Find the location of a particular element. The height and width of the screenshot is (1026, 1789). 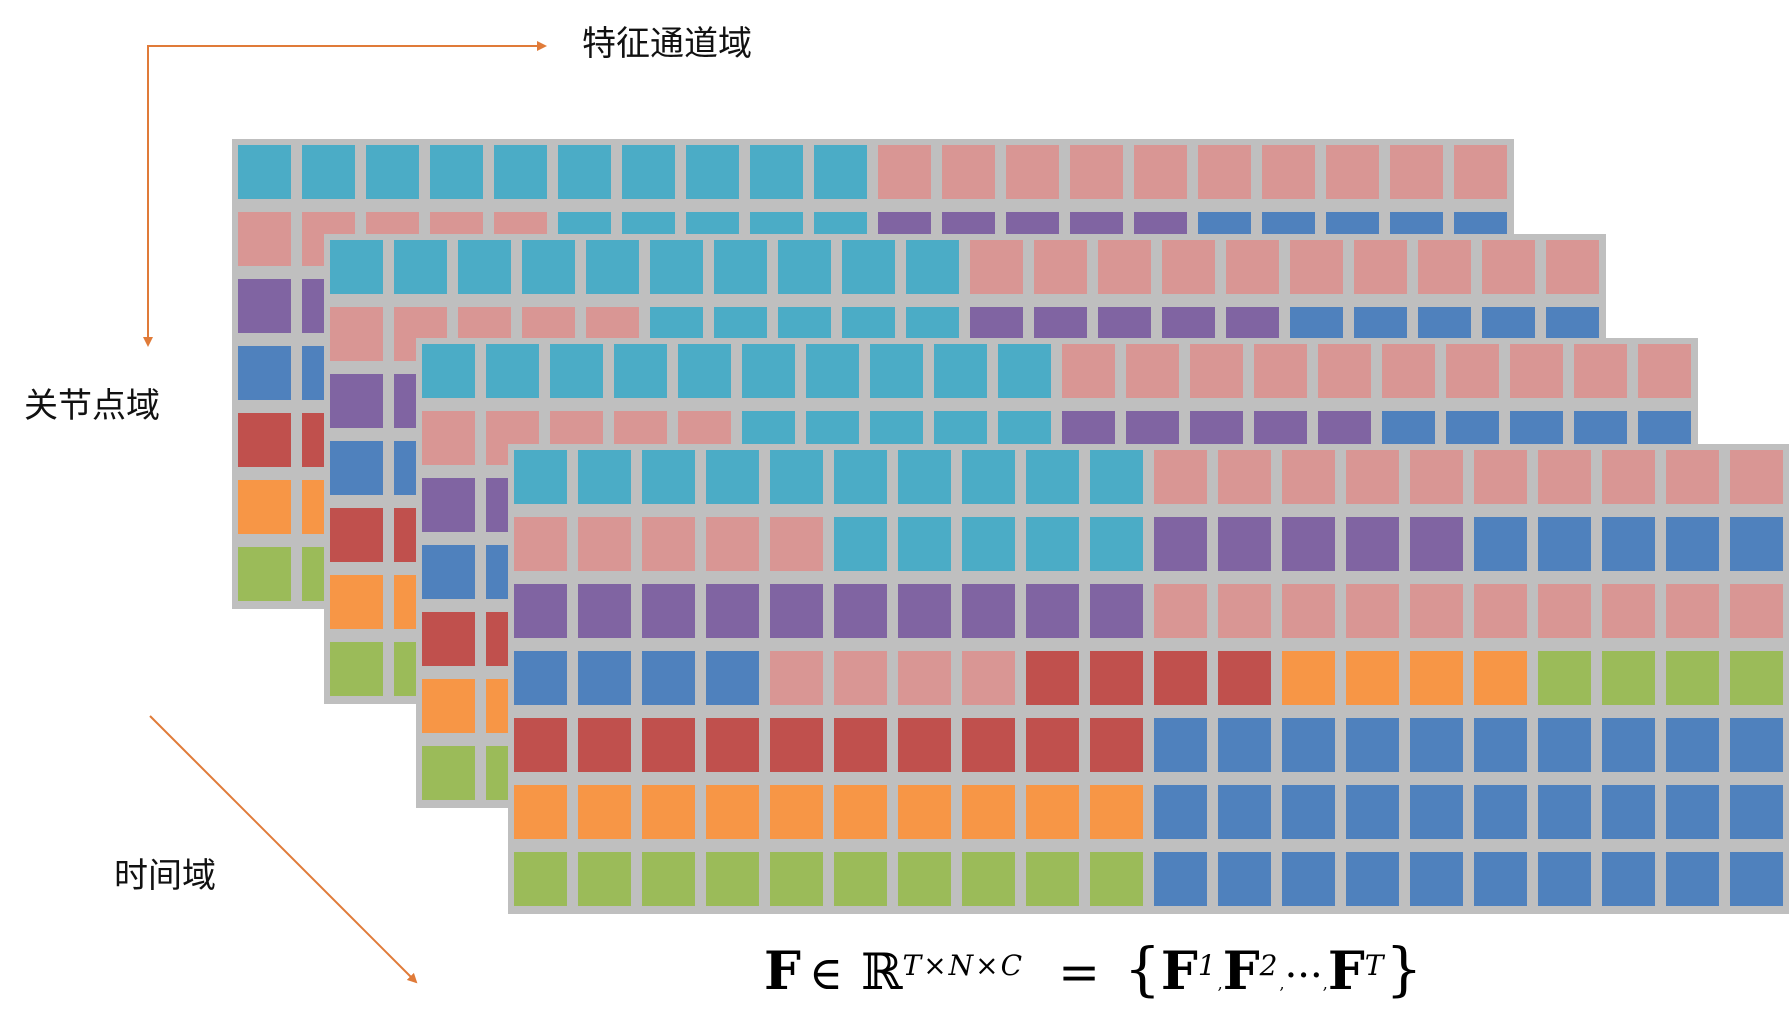

formula-F: F is located at coordinates (782, 971).